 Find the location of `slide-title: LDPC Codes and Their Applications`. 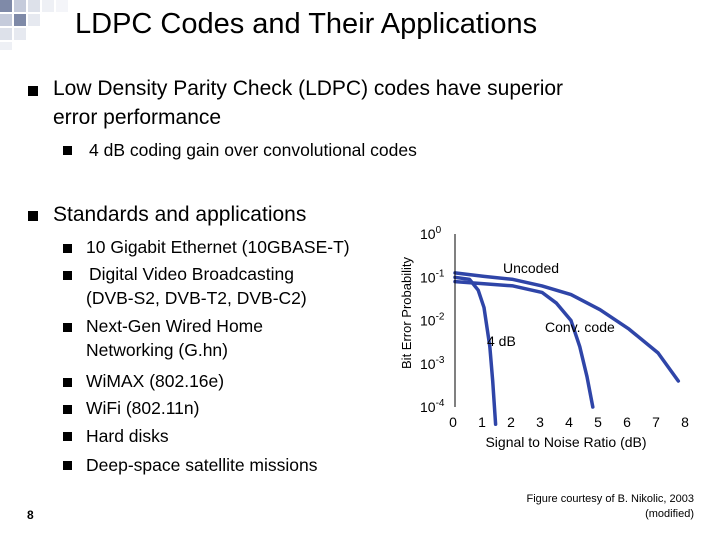

slide-title: LDPC Codes and Their Applications is located at coordinates (306, 24).